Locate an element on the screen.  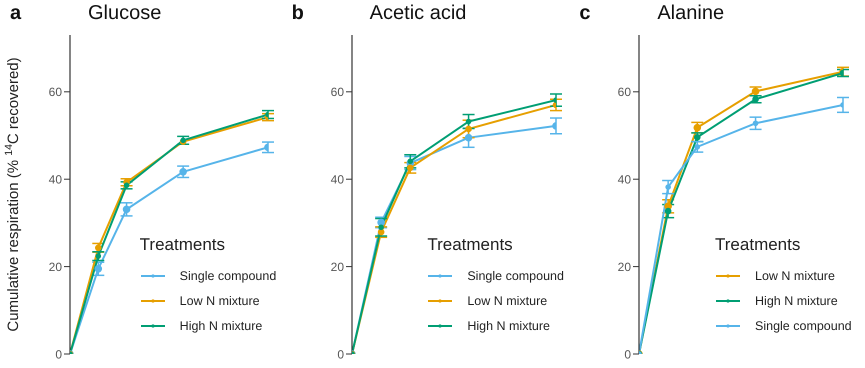
chart-title: Alanine is located at coordinates (690, 13).